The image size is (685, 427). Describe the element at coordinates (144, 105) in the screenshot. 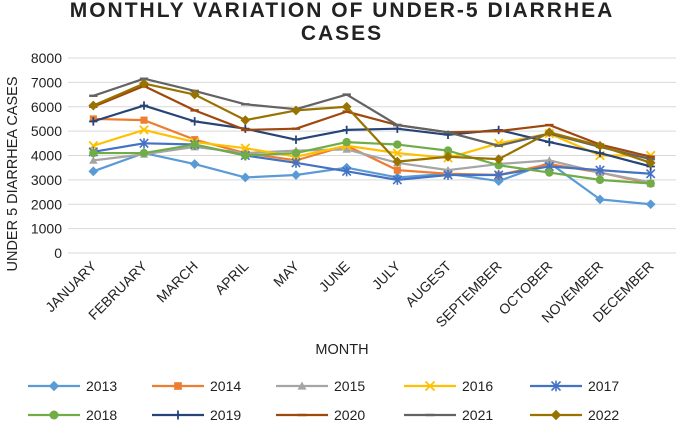

I see `data-point-2019-february` at that location.